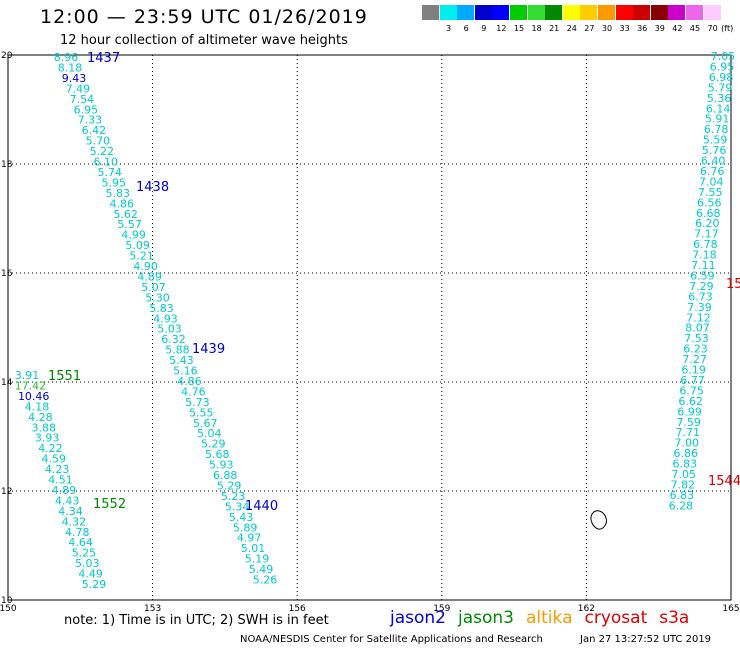 The image size is (740, 650). Describe the element at coordinates (54, 459) in the screenshot. I see `wave-height-value: 4.59` at that location.